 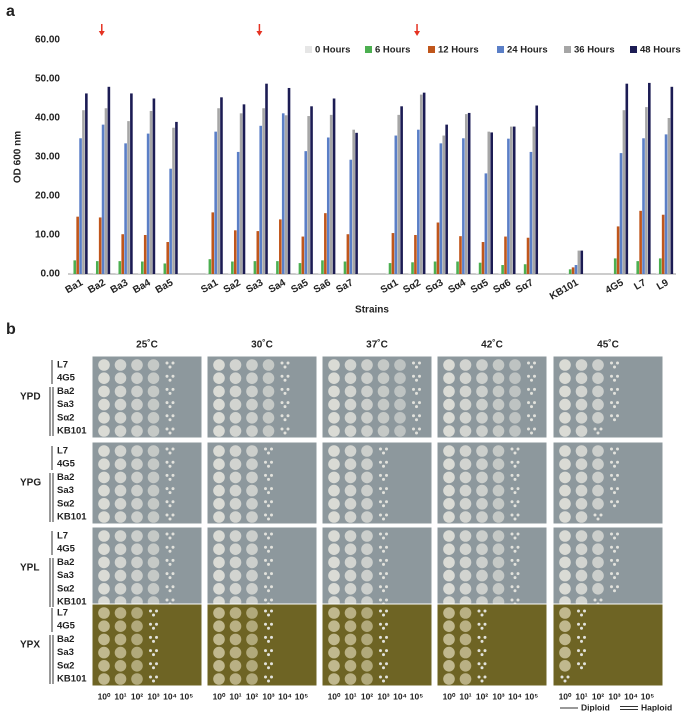 What do you see at coordinates (66, 378) in the screenshot?
I see `strain-label: 4G5` at bounding box center [66, 378].